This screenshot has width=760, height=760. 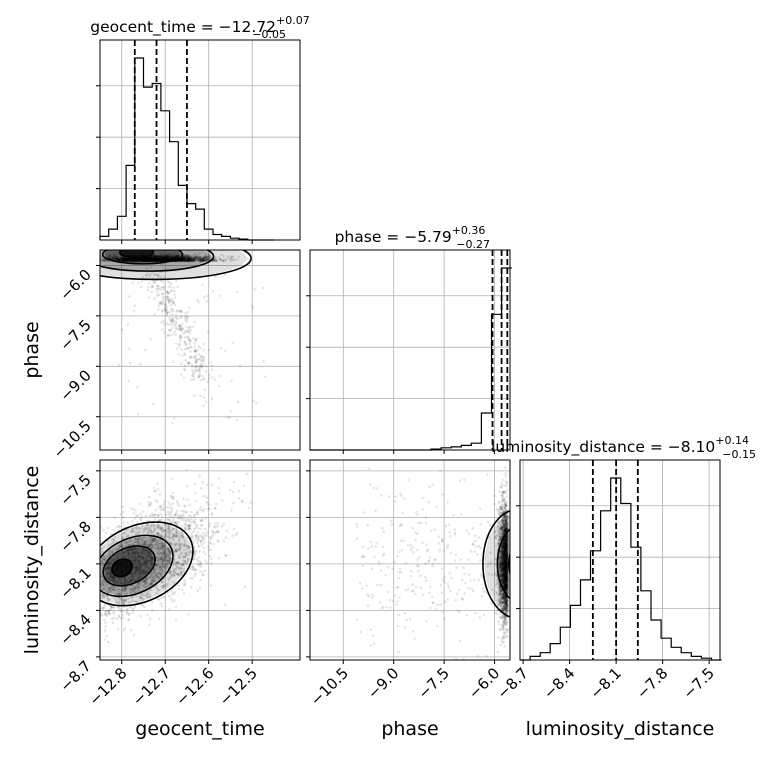 I want to click on x-tick-label-geocent-time-2: −12.6, so click(x=194, y=686).